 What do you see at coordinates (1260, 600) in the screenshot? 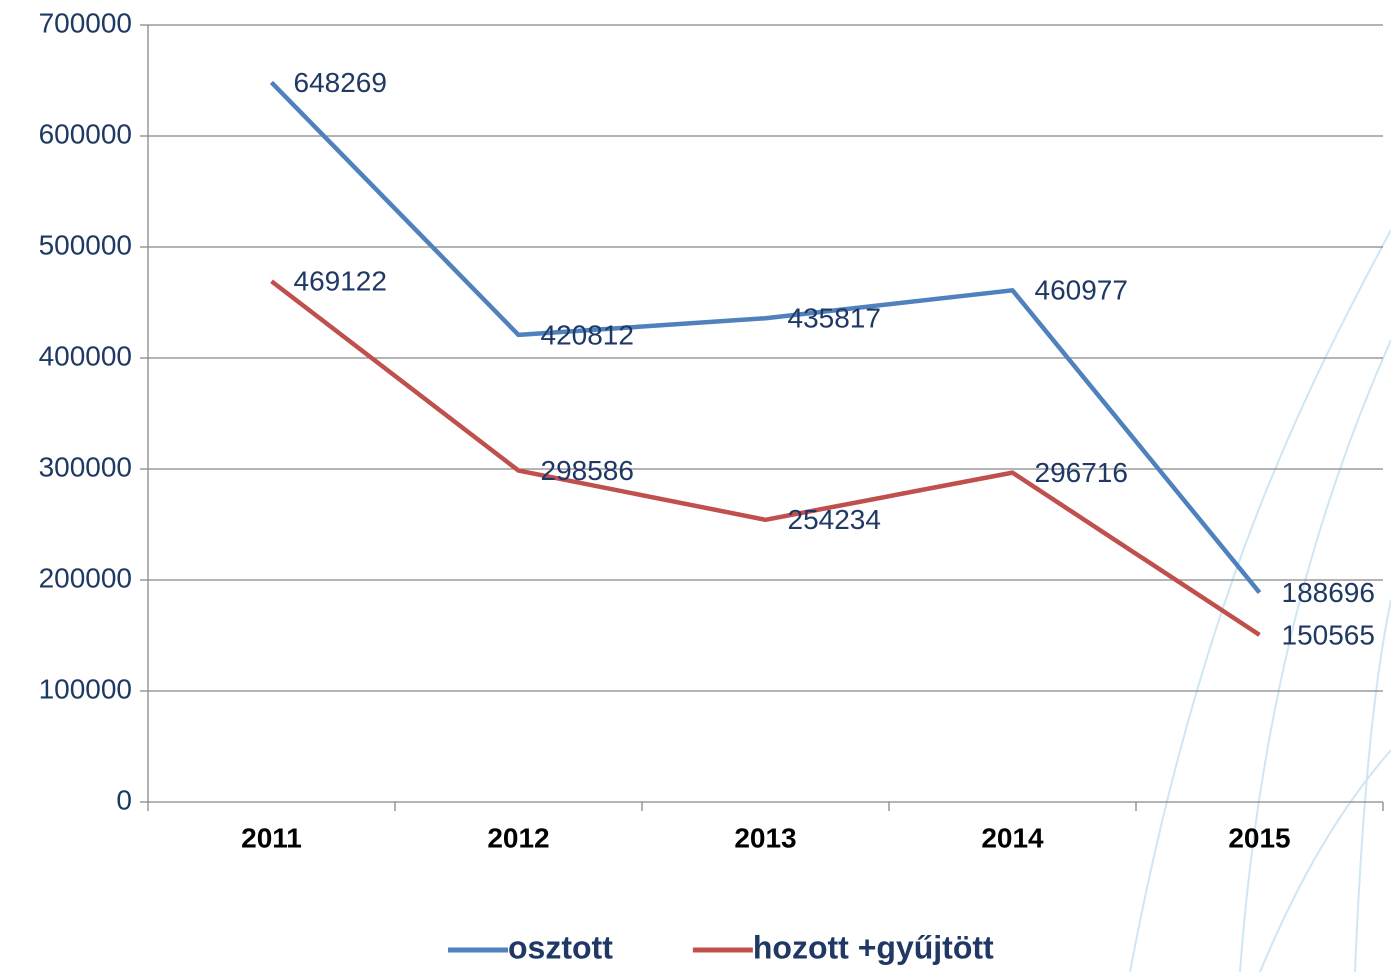
I see `background-decoration` at bounding box center [1260, 600].